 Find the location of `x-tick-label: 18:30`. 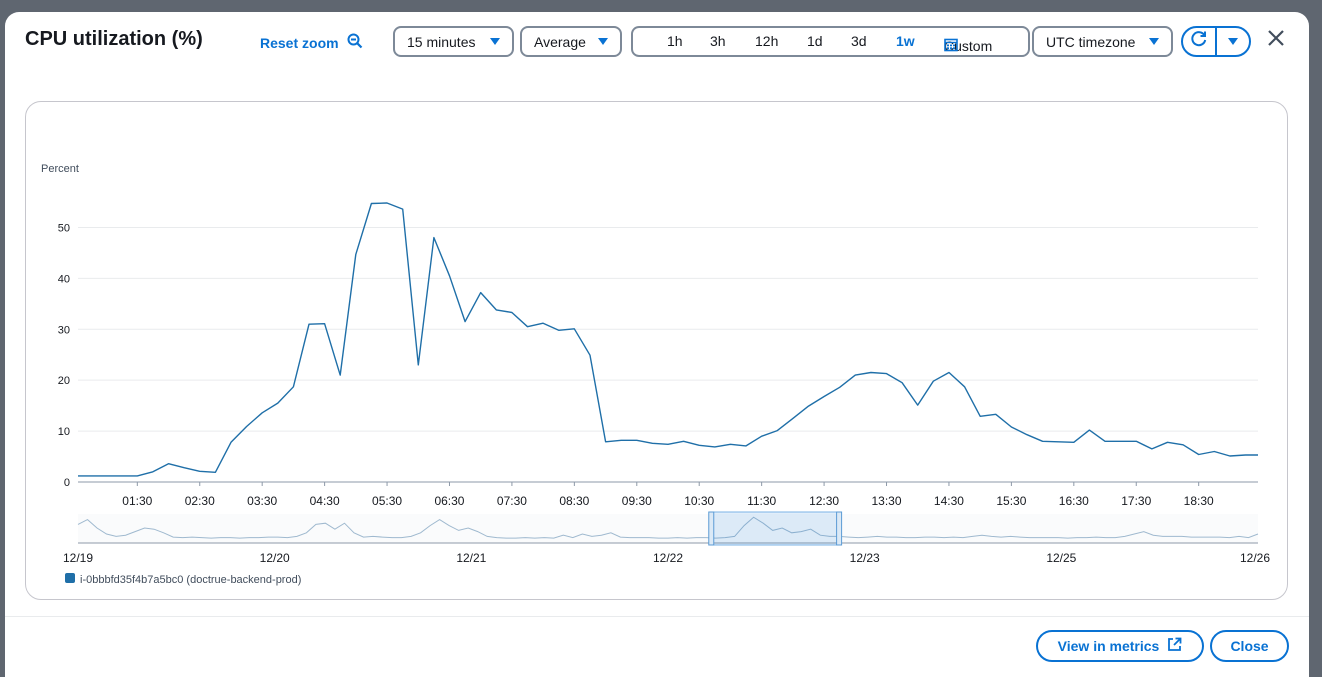

x-tick-label: 18:30 is located at coordinates (1199, 501).